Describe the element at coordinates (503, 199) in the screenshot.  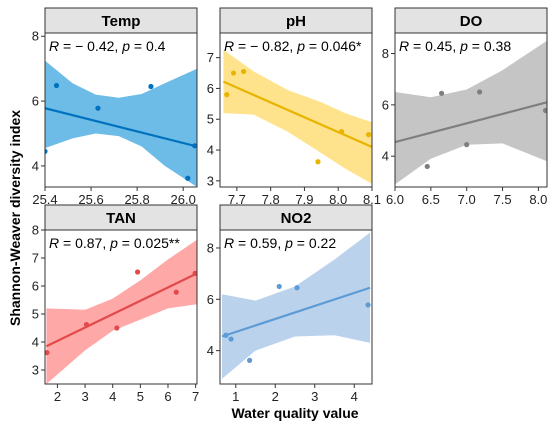
I see `x-tick-label: 7.5` at that location.